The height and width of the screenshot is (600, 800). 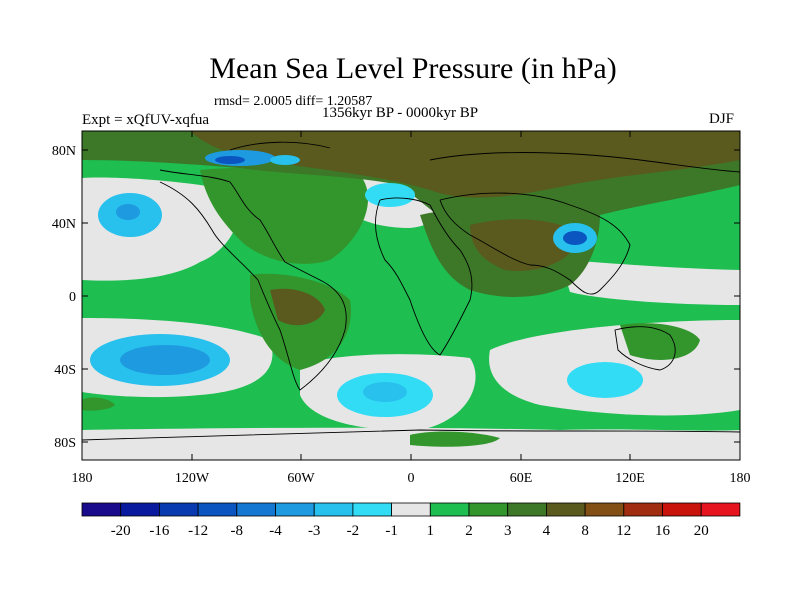 What do you see at coordinates (663, 531) in the screenshot?
I see `colorbar-label: 16` at bounding box center [663, 531].